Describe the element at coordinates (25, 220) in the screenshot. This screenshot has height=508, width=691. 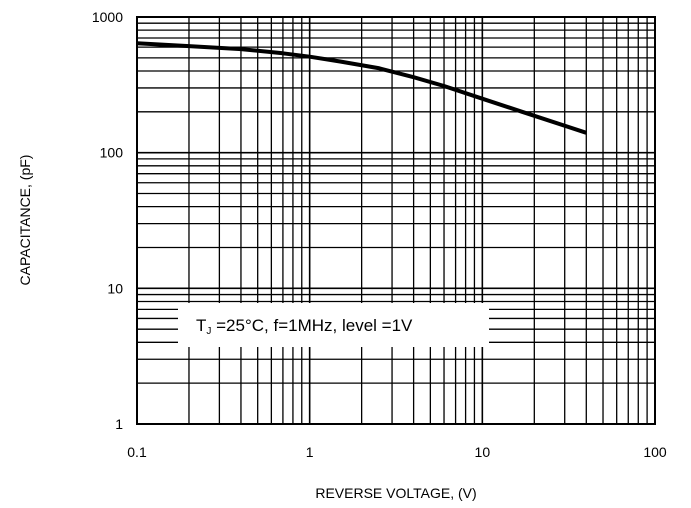
I see `y-axis-label: CAPACITANCE, (pF)` at that location.